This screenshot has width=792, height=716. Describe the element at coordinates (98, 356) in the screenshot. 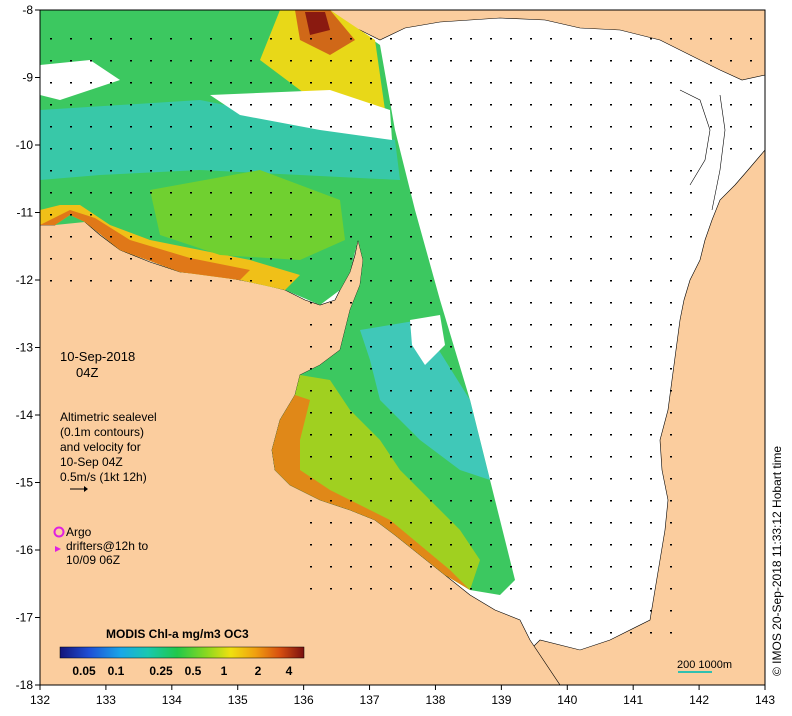

I see `date-label: 10-Sep-2018` at that location.